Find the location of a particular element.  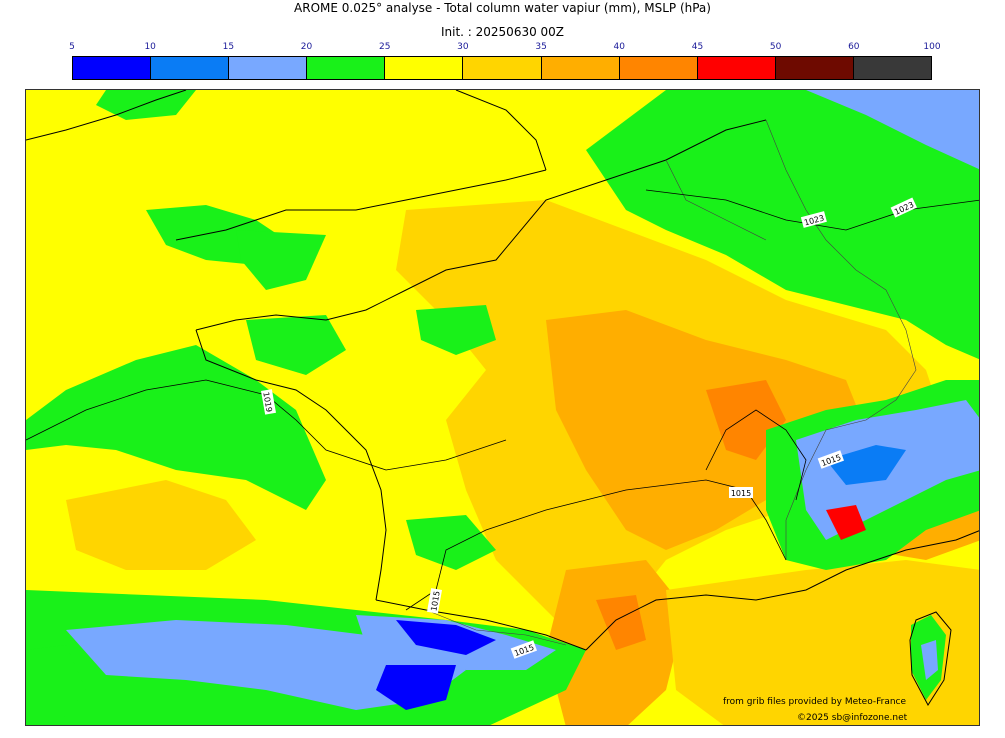

source-credit: from grib files provided by Meteo-France is located at coordinates (815, 702).